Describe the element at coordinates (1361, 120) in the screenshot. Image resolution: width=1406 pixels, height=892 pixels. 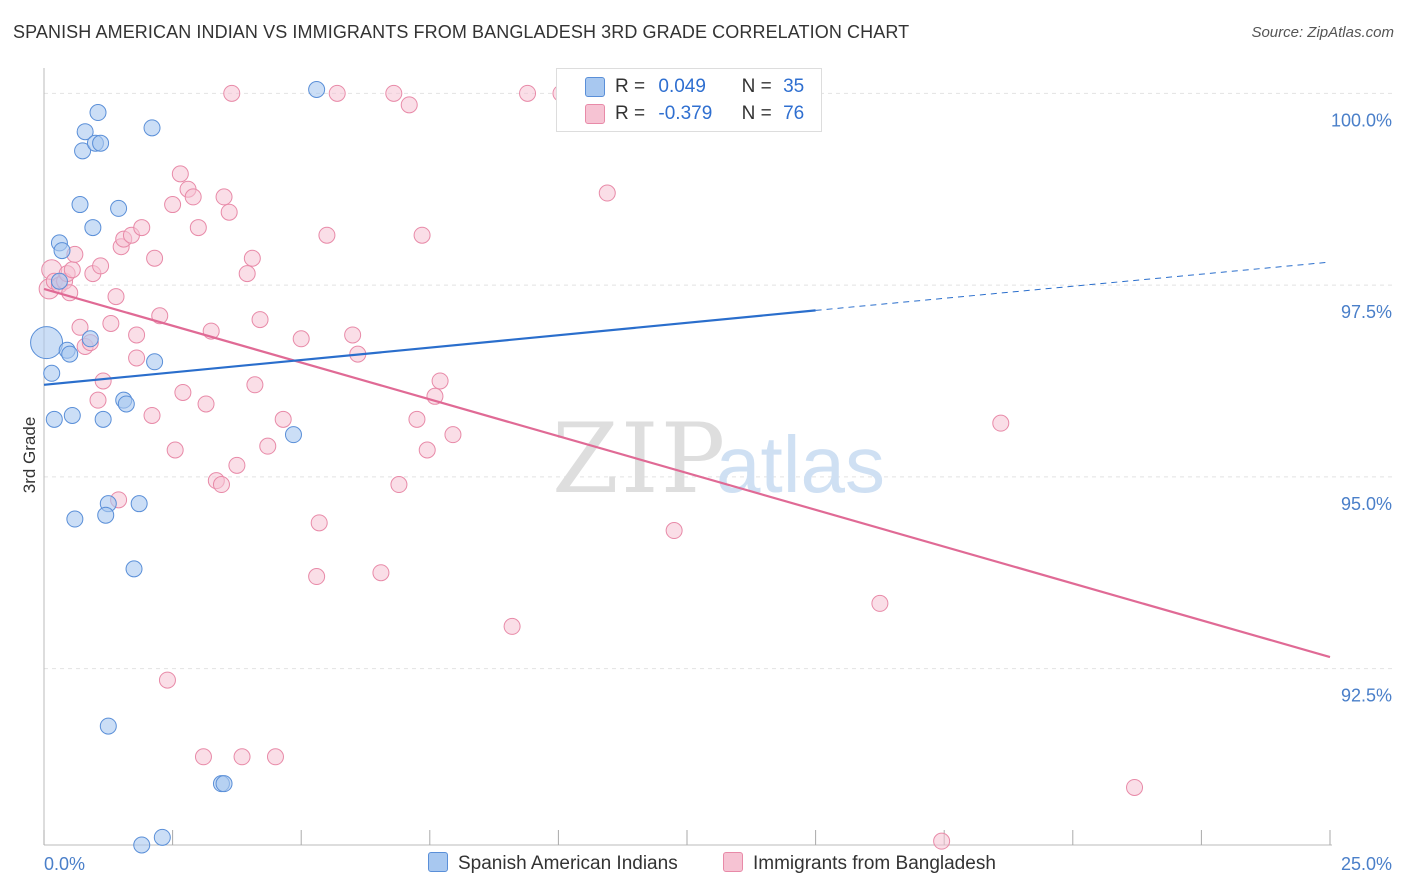
I see `y-tick-label: 100.0%` at that location.